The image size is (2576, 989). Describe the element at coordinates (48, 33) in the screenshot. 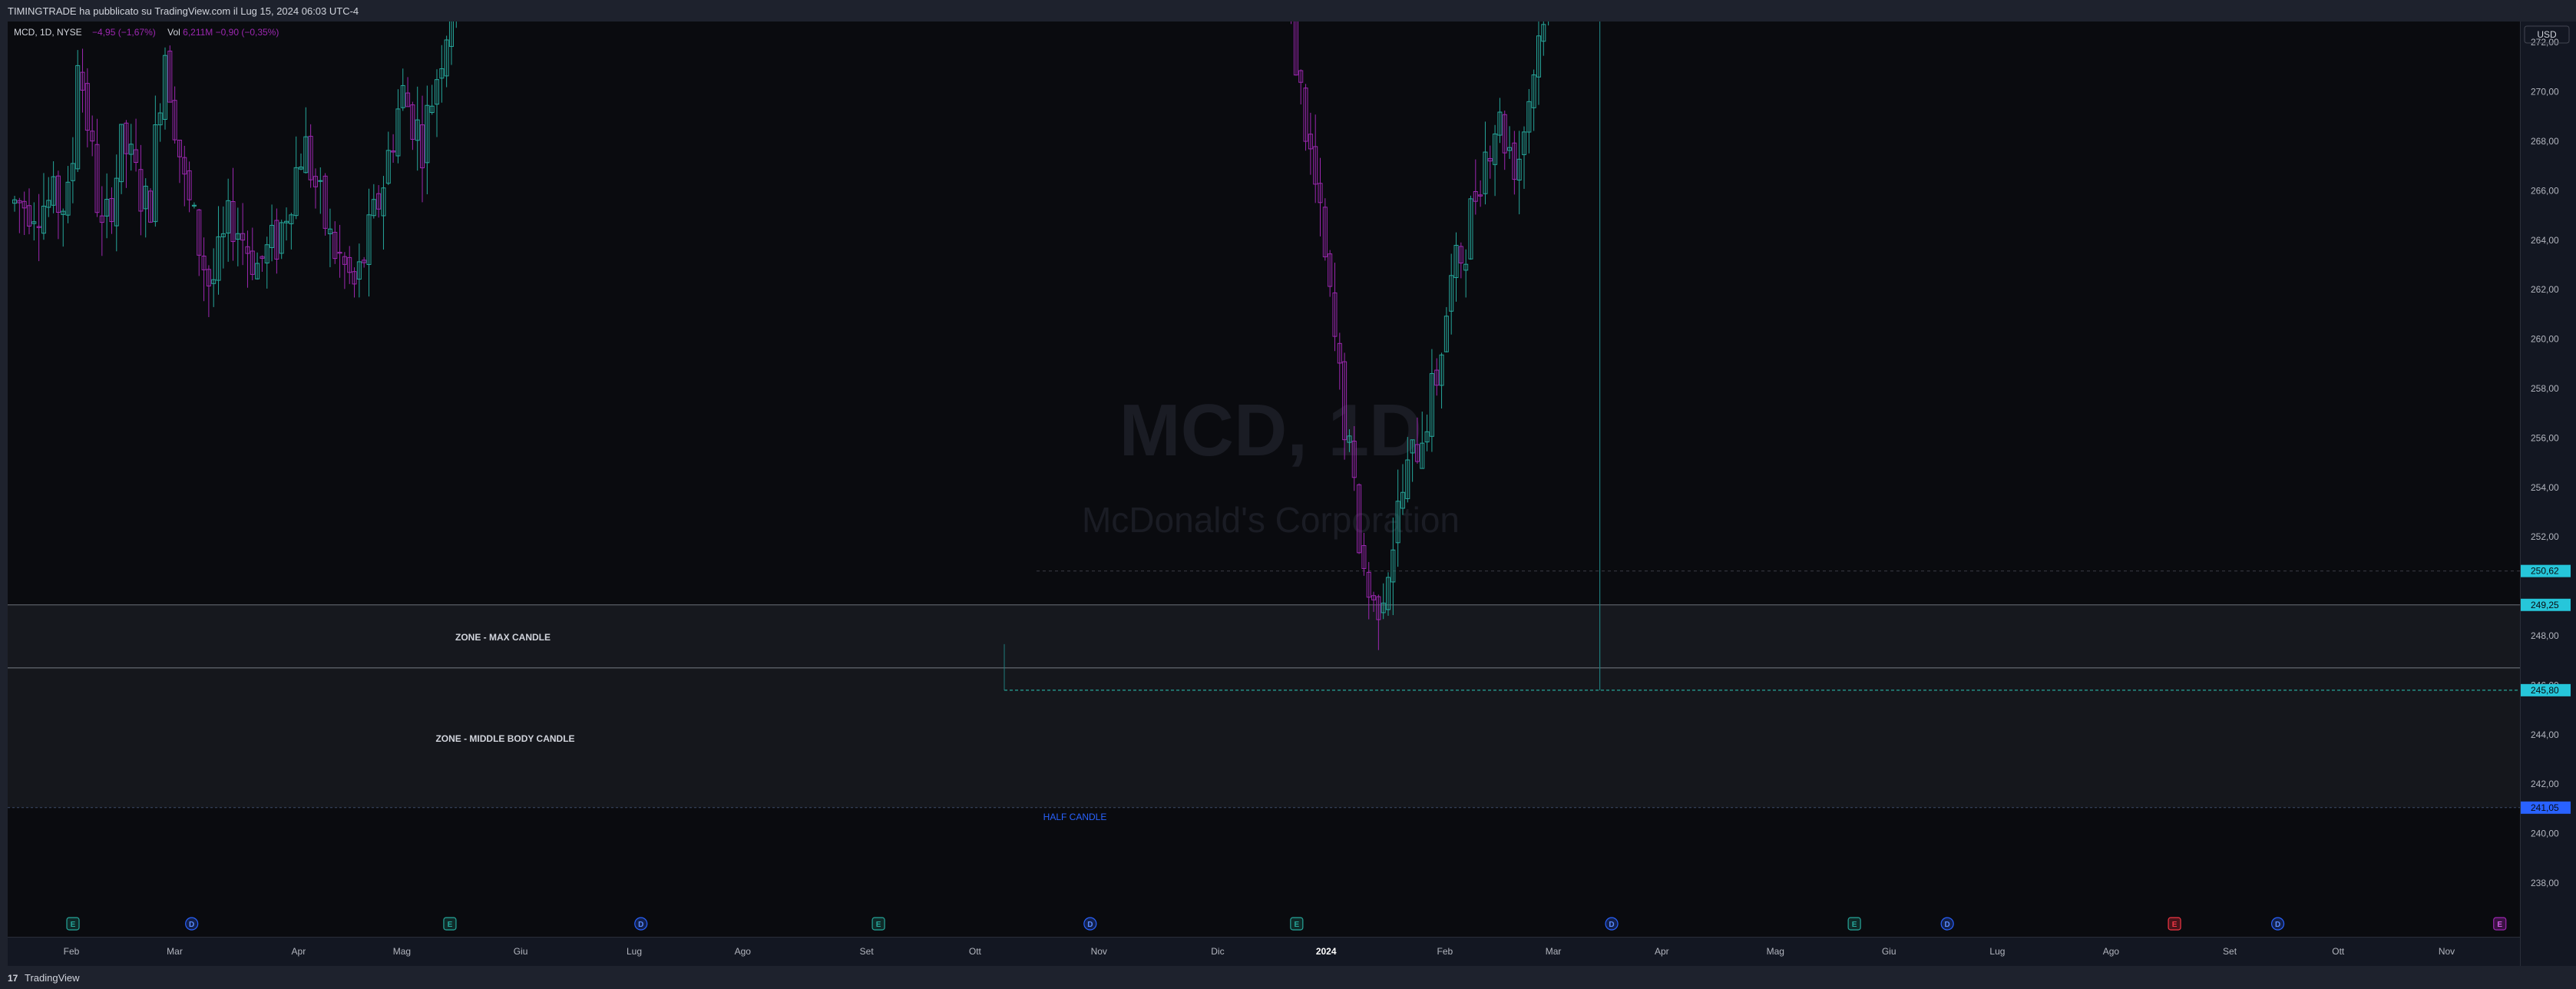

I see `legend-symbol: MCD, 1D, NYSE` at that location.